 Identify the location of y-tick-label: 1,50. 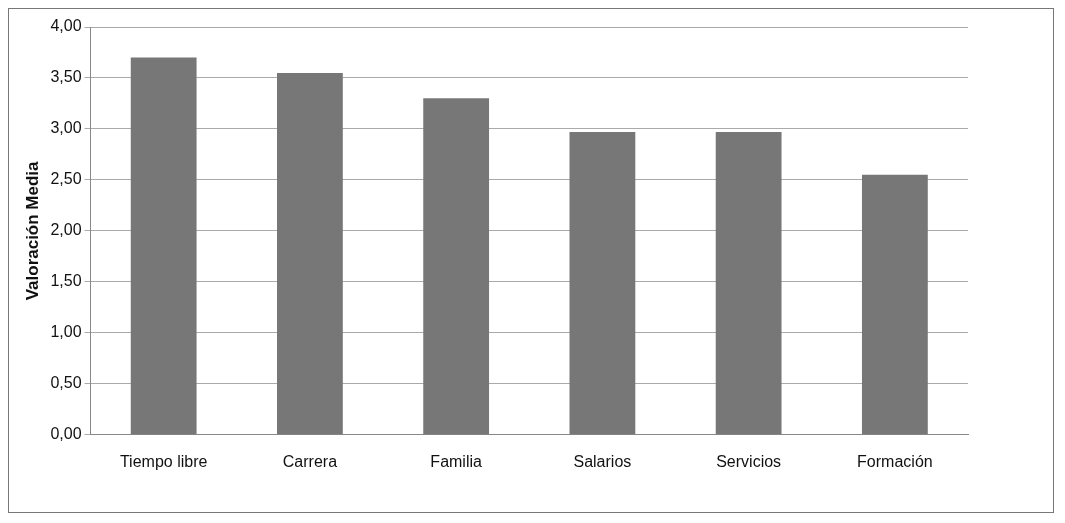
(66, 281).